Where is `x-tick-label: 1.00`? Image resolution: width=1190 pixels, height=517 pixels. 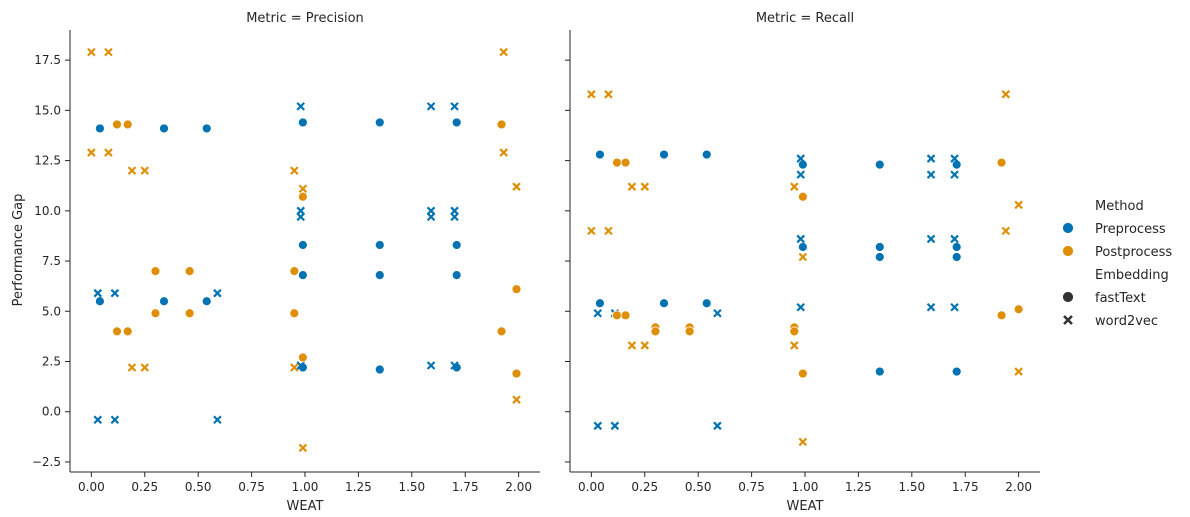 x-tick-label: 1.00 is located at coordinates (305, 487).